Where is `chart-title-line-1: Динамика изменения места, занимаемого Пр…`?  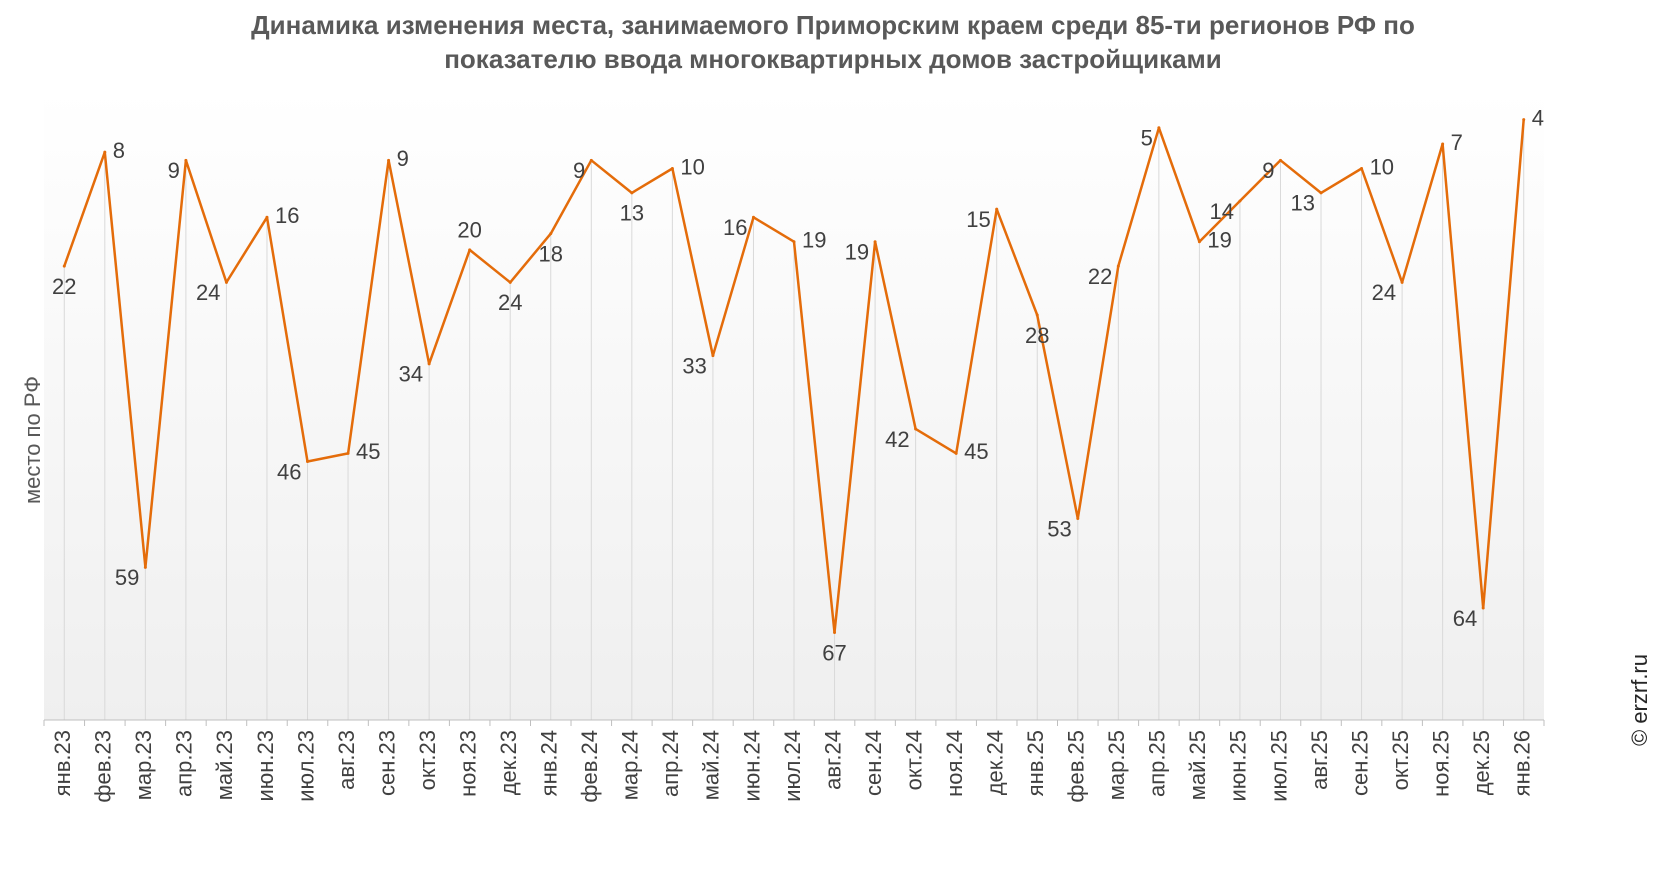
chart-title-line-1: Динамика изменения места, занимаемого Пр… is located at coordinates (833, 25).